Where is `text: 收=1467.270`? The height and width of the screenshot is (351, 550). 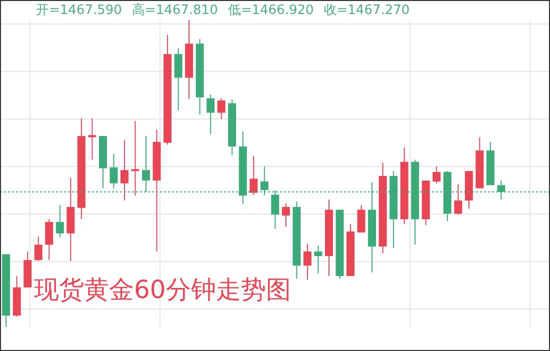 text: 收=1467.270 is located at coordinates (367, 10).